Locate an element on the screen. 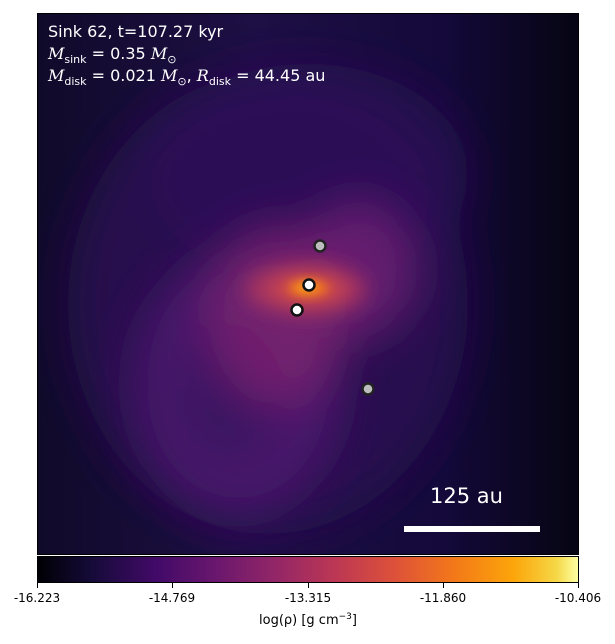 The image size is (615, 644). msink-unit-sub: ⊙ is located at coordinates (172, 59).